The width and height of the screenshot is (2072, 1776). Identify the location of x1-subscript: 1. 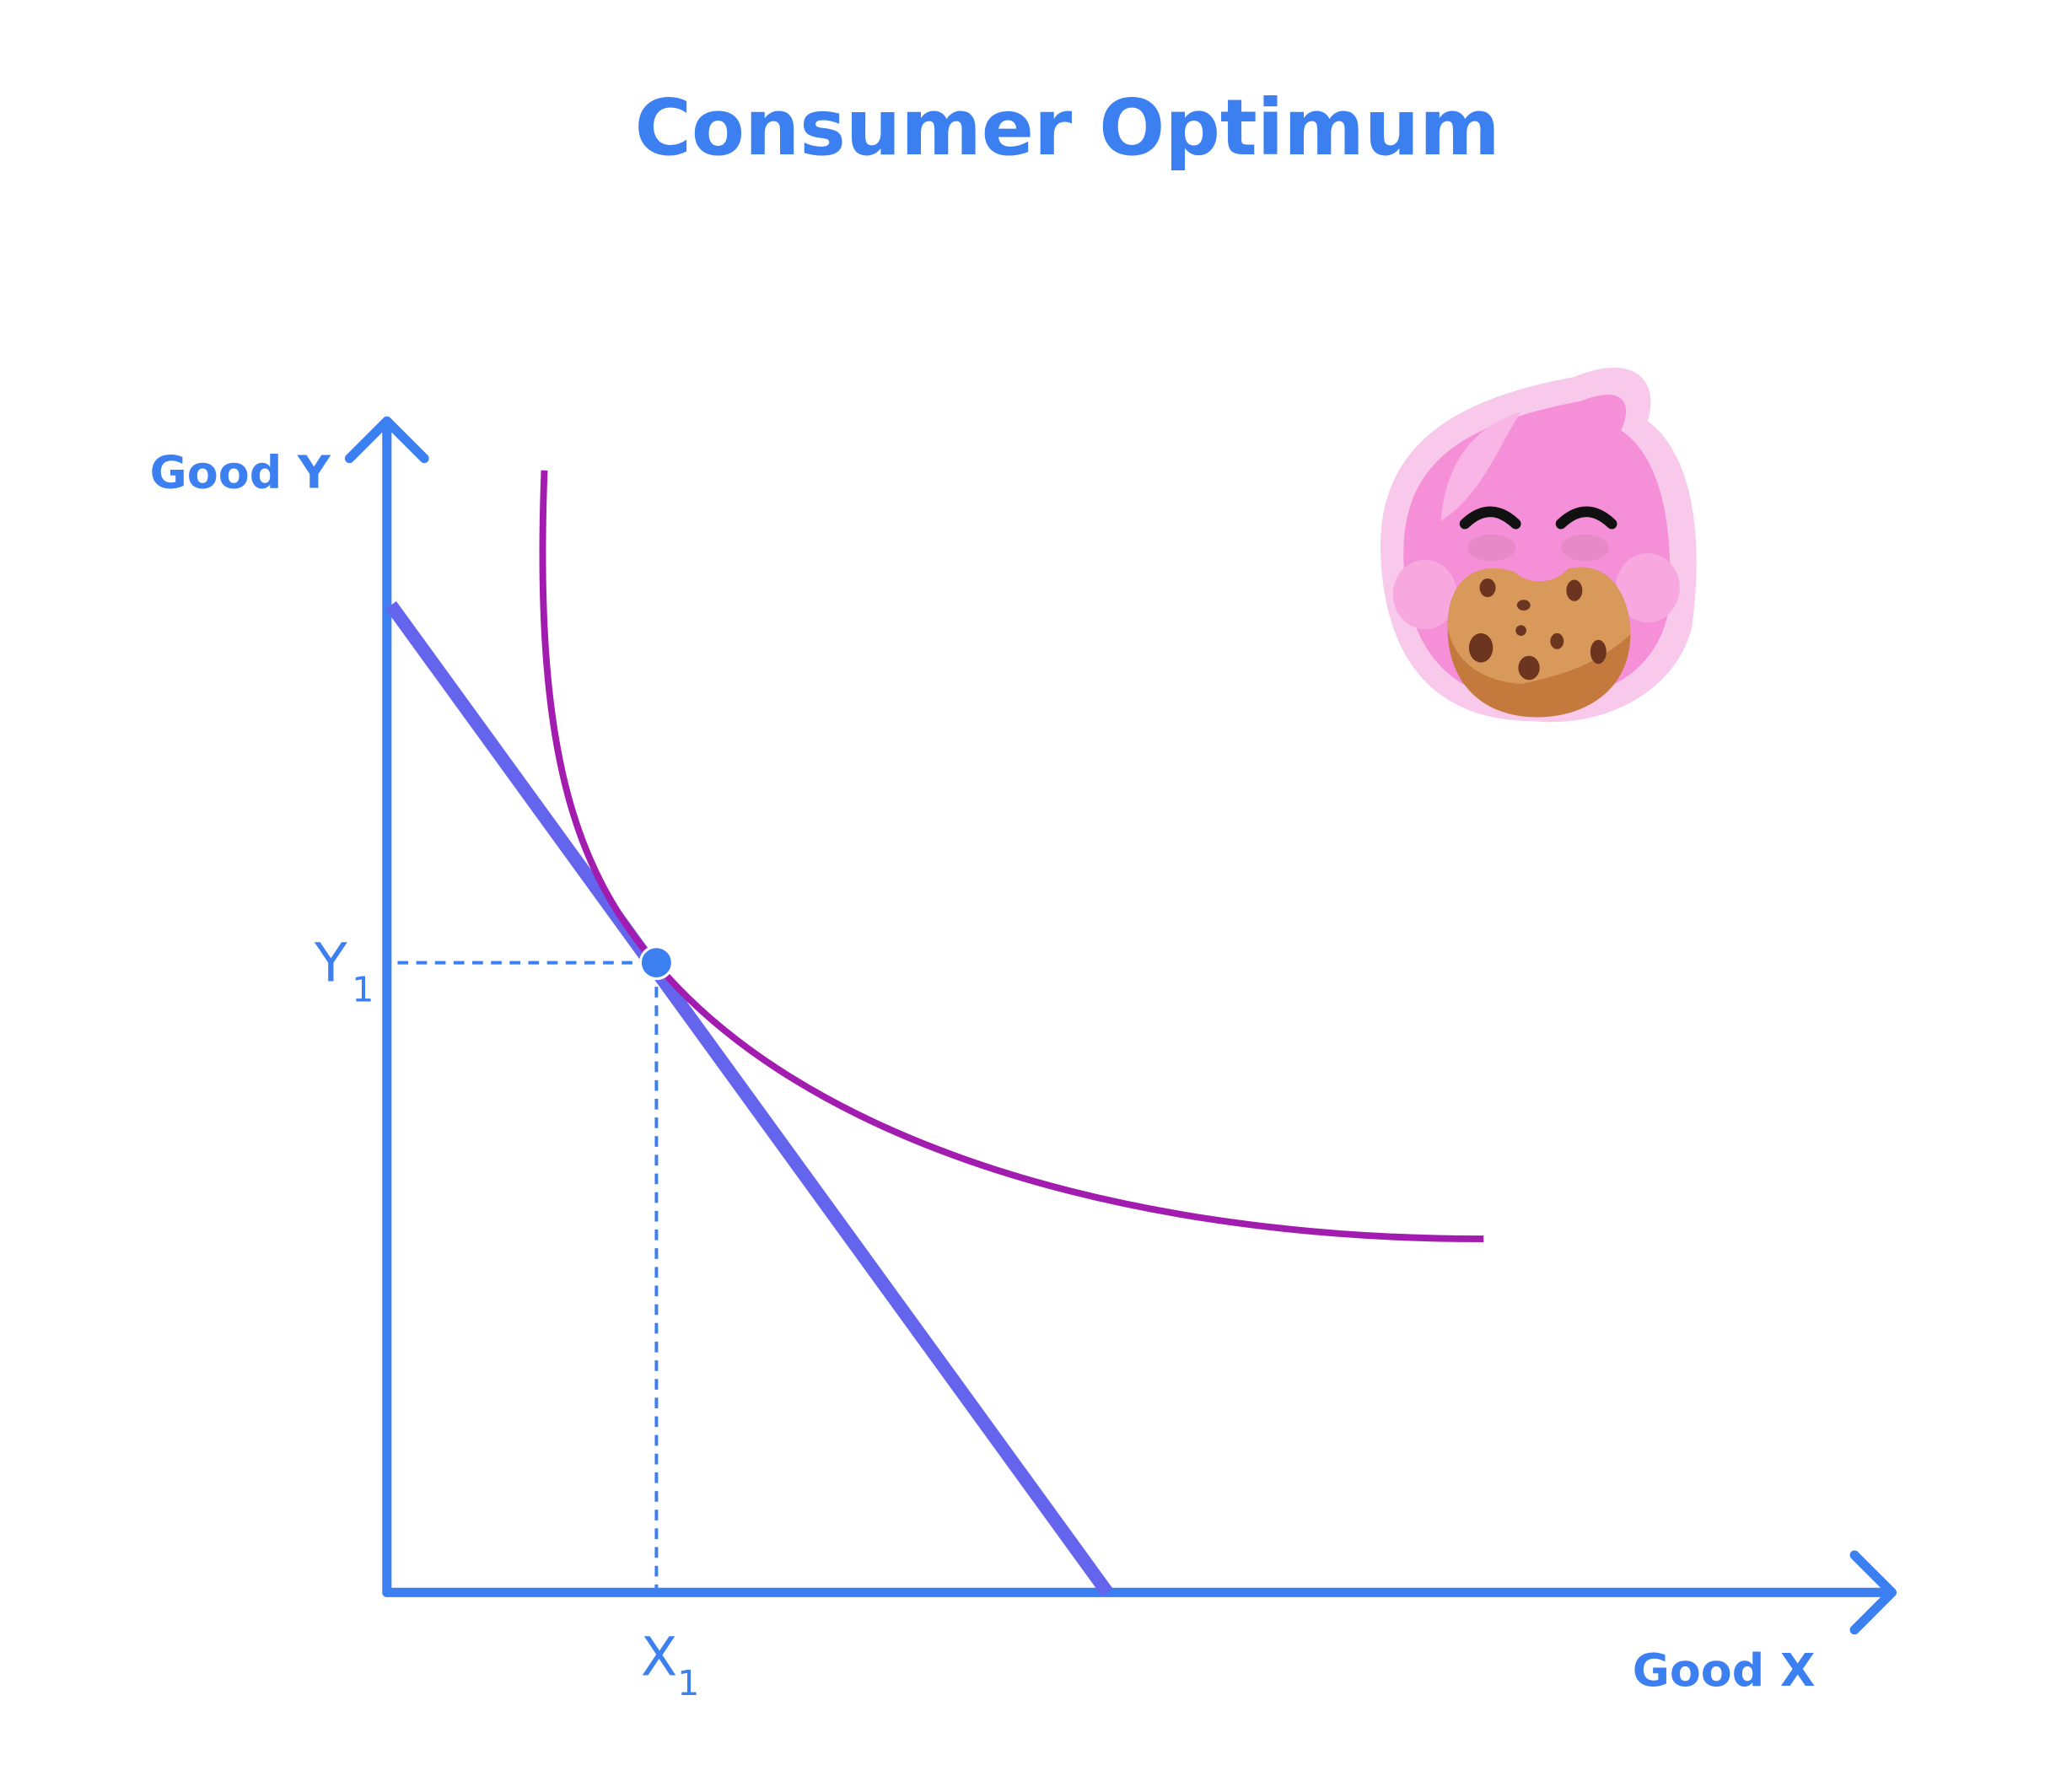
(688, 1683).